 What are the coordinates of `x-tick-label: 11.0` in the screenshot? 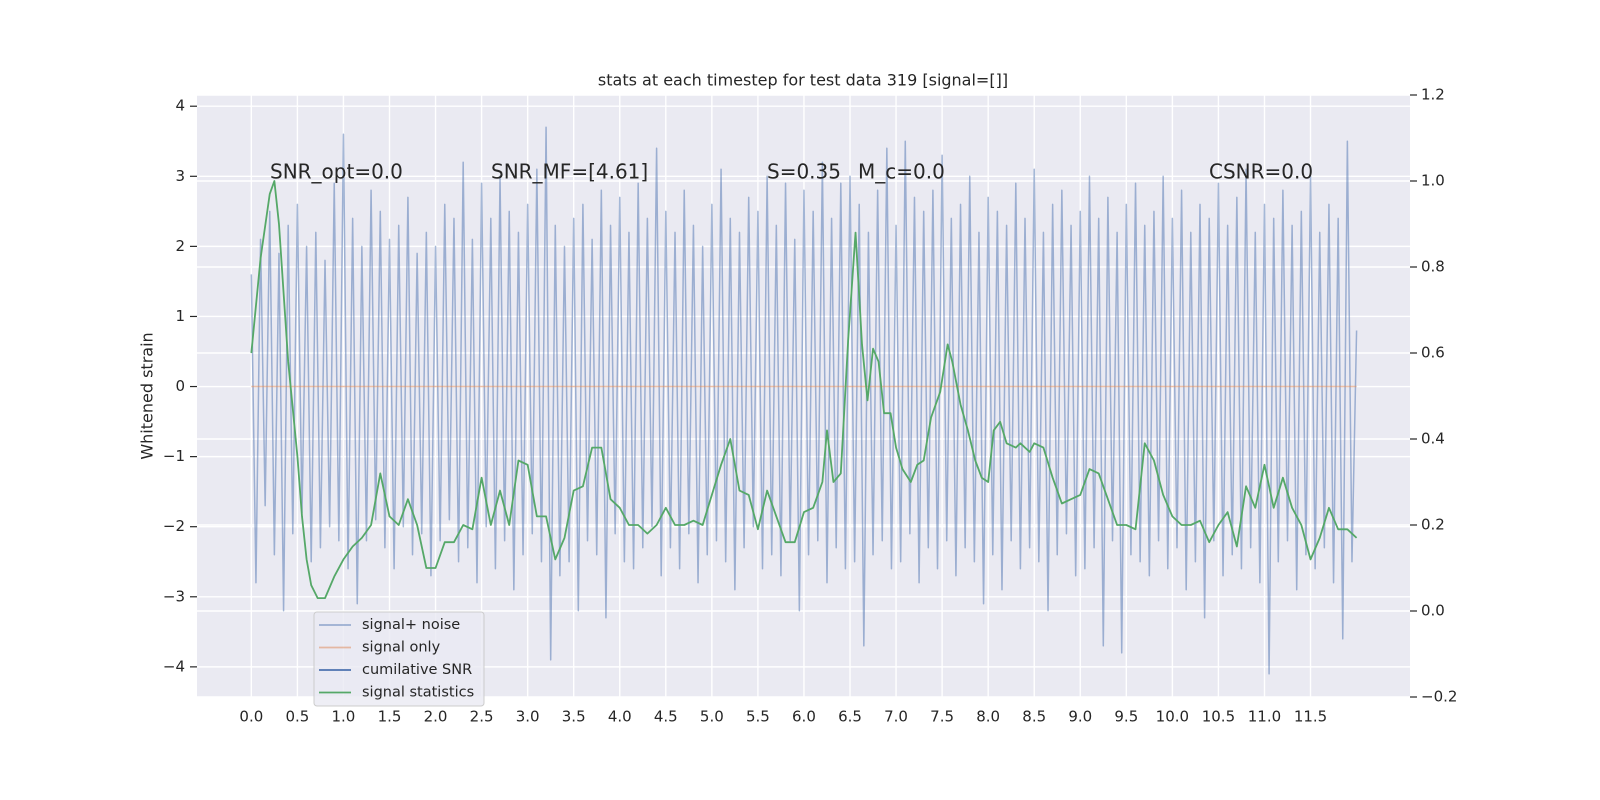 It's located at (1264, 717).